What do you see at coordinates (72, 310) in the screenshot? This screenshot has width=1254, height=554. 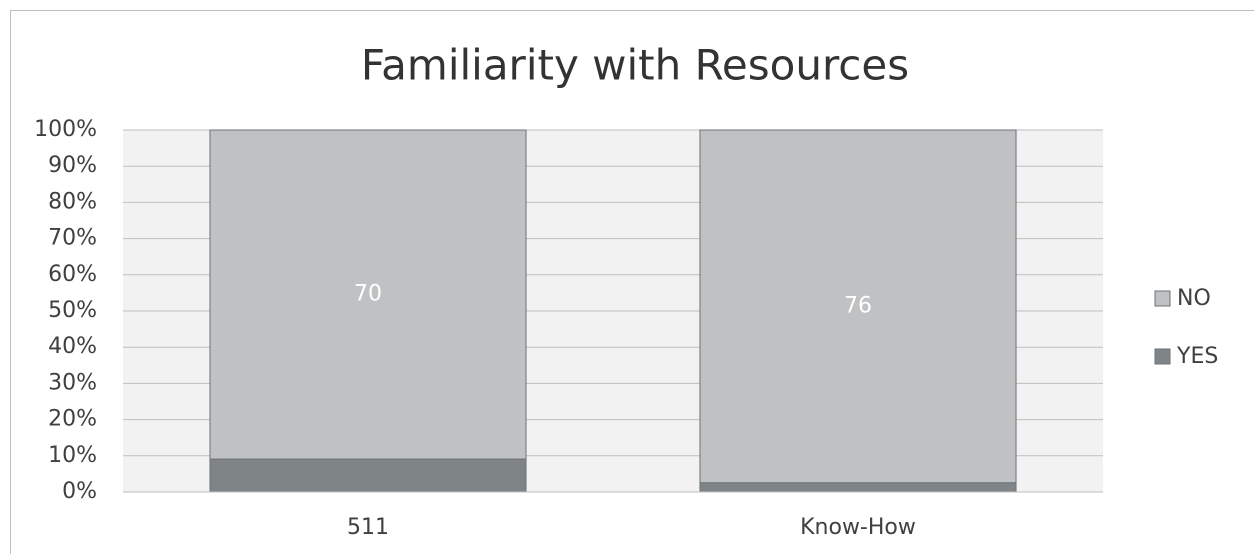 I see `y-tick-label: 50%` at bounding box center [72, 310].